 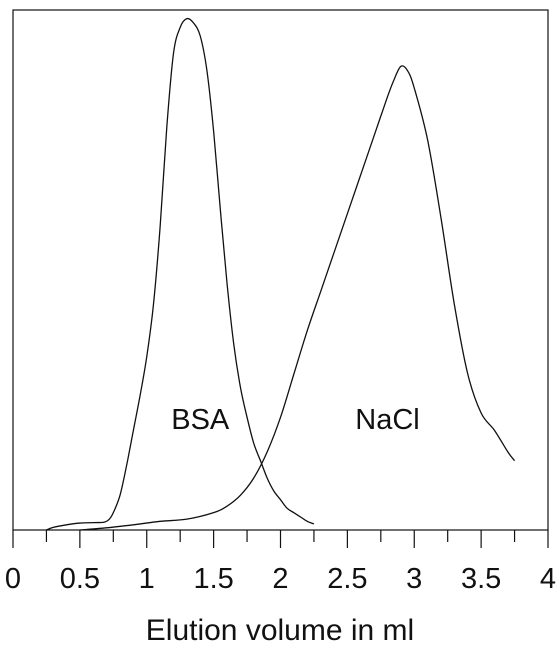 What do you see at coordinates (548, 579) in the screenshot?
I see `x-tick-label: 4` at bounding box center [548, 579].